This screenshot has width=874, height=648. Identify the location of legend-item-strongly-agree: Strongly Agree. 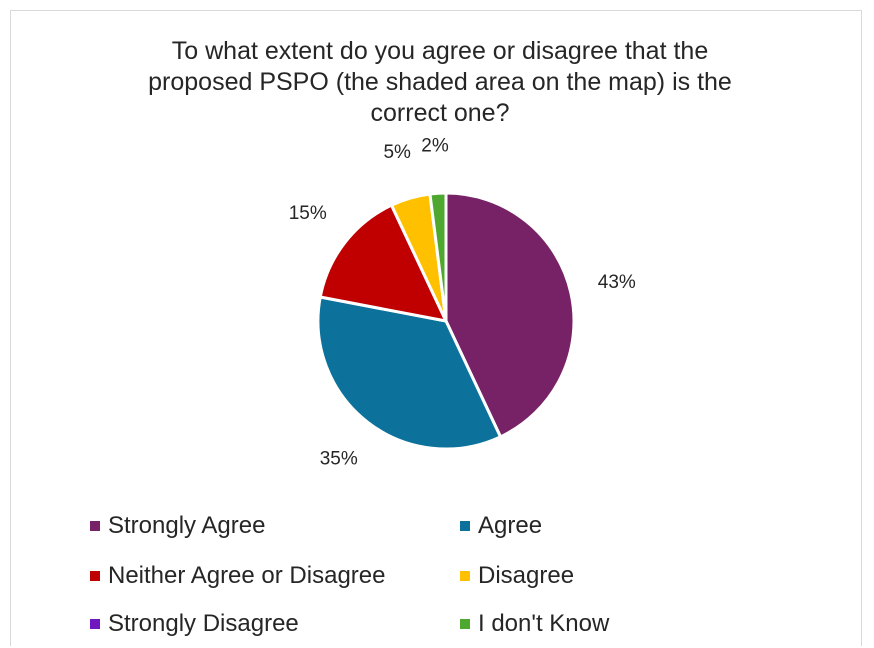
(177, 526).